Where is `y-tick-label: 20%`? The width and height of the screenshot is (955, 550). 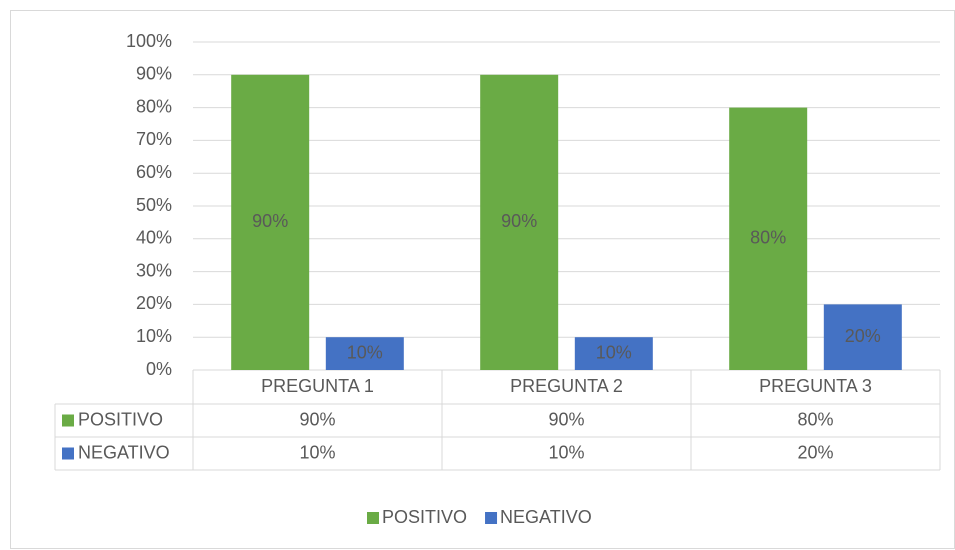
y-tick-label: 20% is located at coordinates (154, 303).